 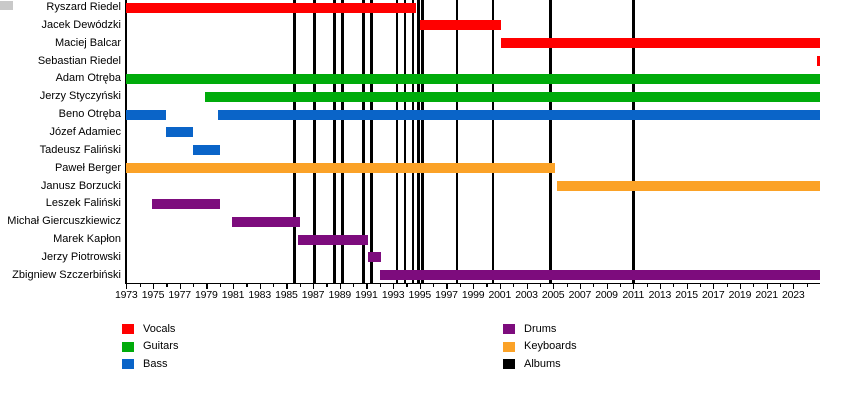 I want to click on x-axis-tick-label: 1983, so click(x=259, y=295).